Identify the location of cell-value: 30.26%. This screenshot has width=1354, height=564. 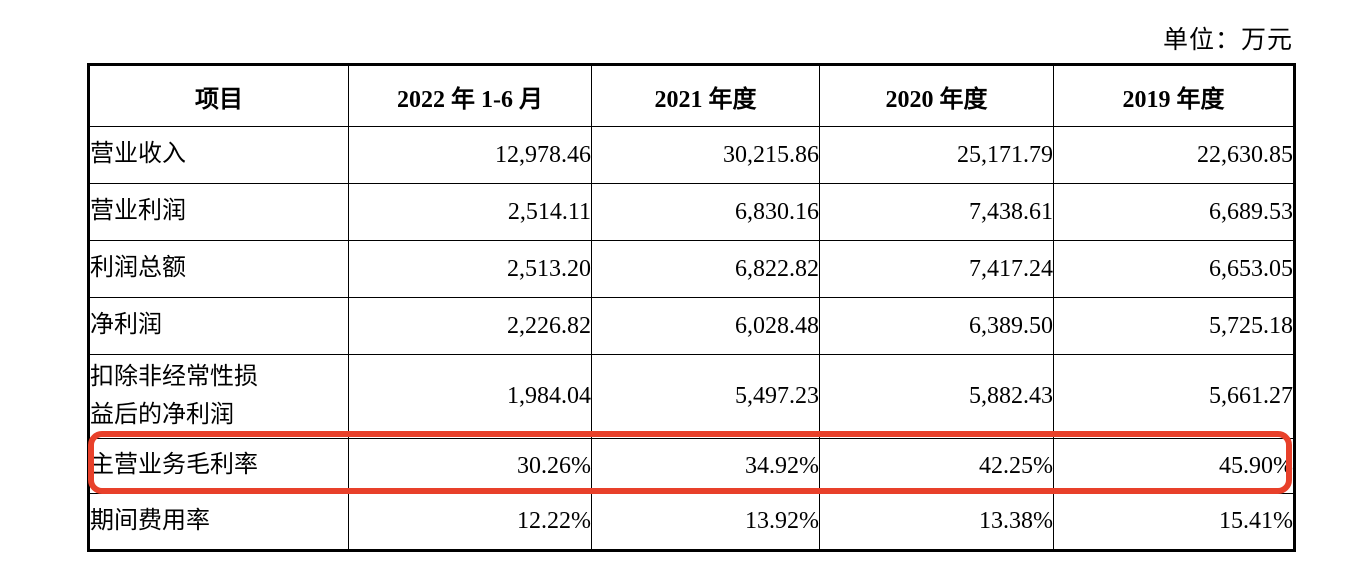
(470, 466).